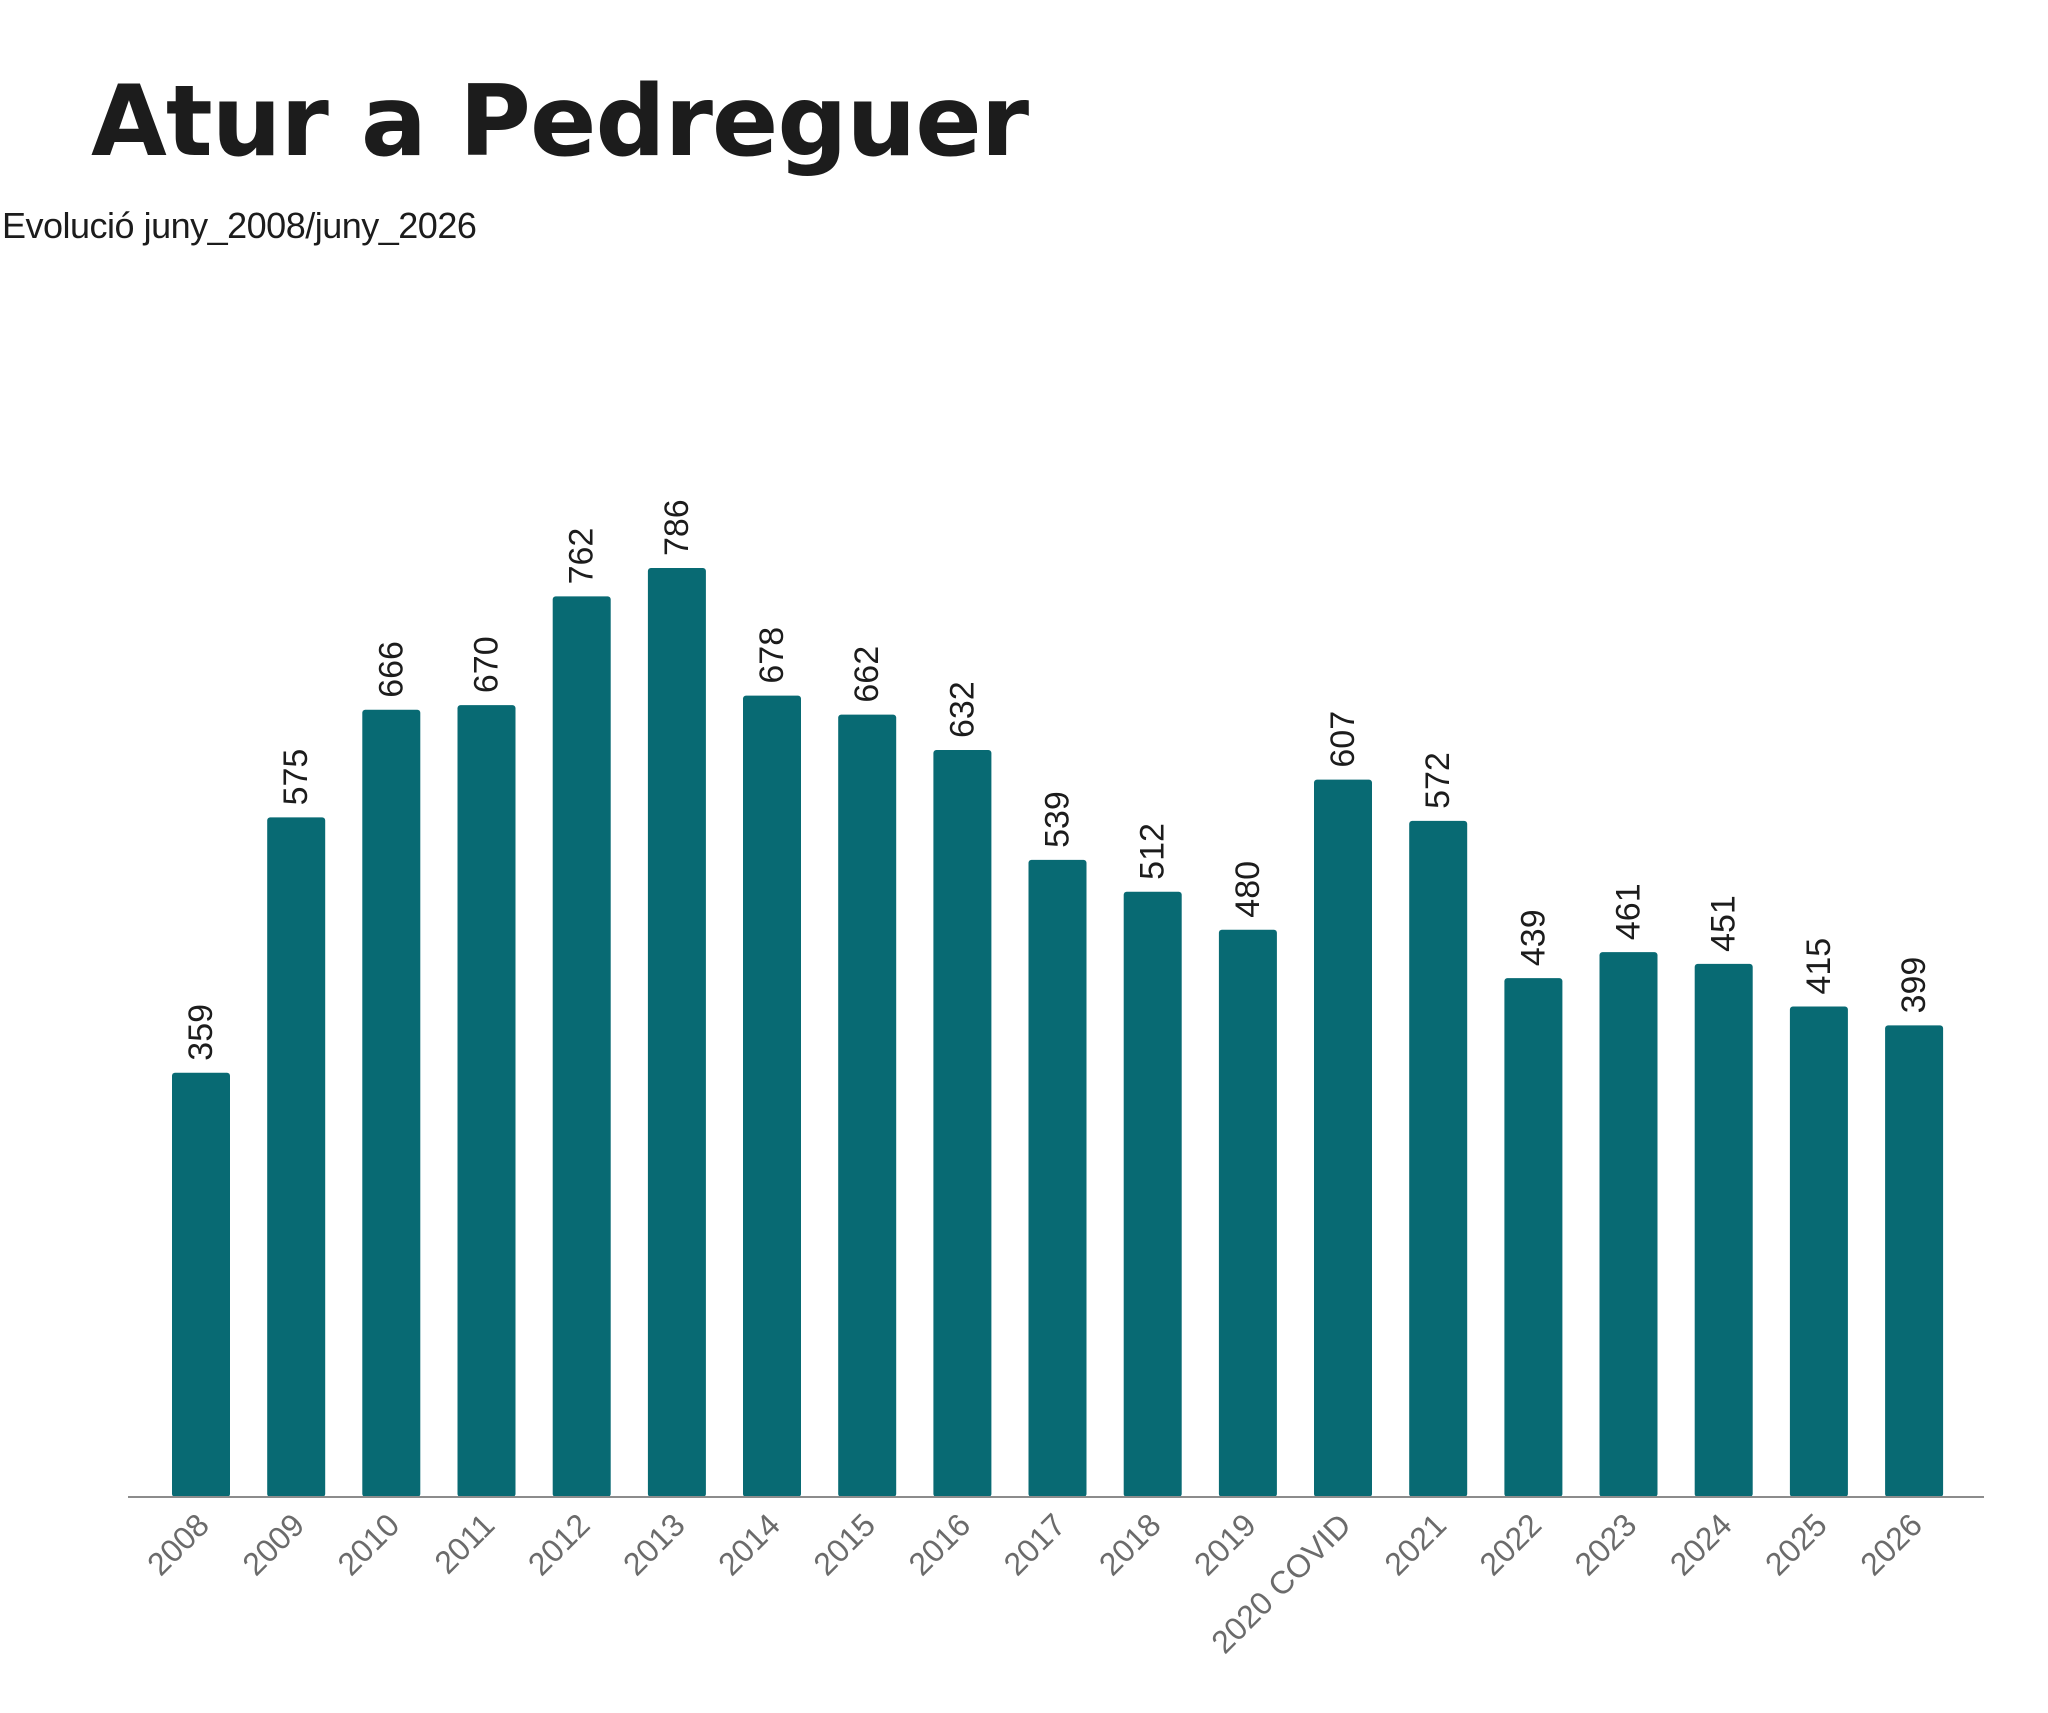 The width and height of the screenshot is (2048, 1713). I want to click on bar-2014, so click(772, 1096).